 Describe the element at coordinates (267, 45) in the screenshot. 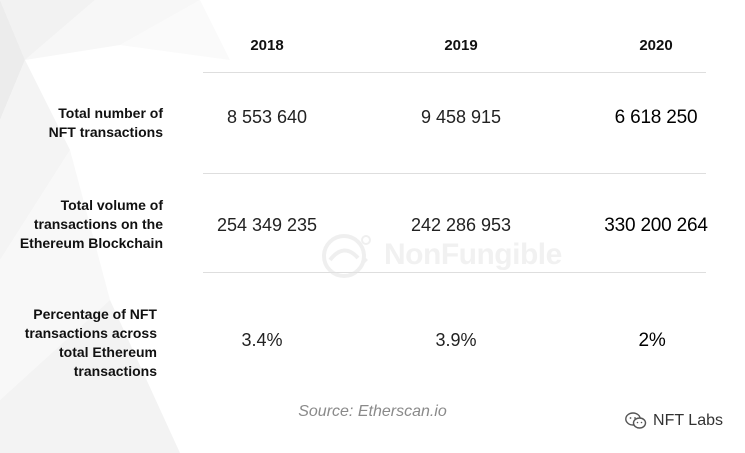

I see `col-header-2018: 2018` at that location.